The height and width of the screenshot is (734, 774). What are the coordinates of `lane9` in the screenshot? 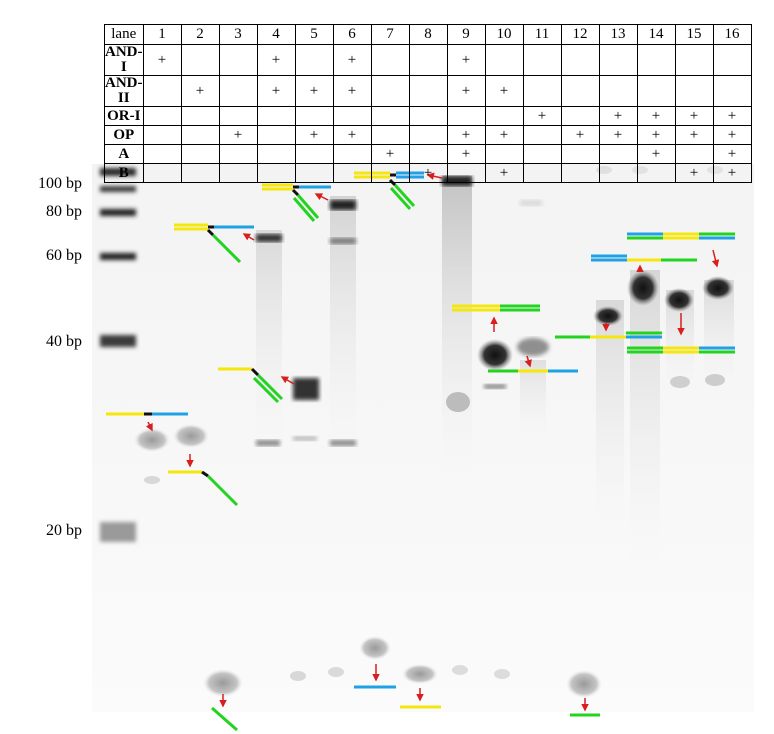 It's located at (457, 425).